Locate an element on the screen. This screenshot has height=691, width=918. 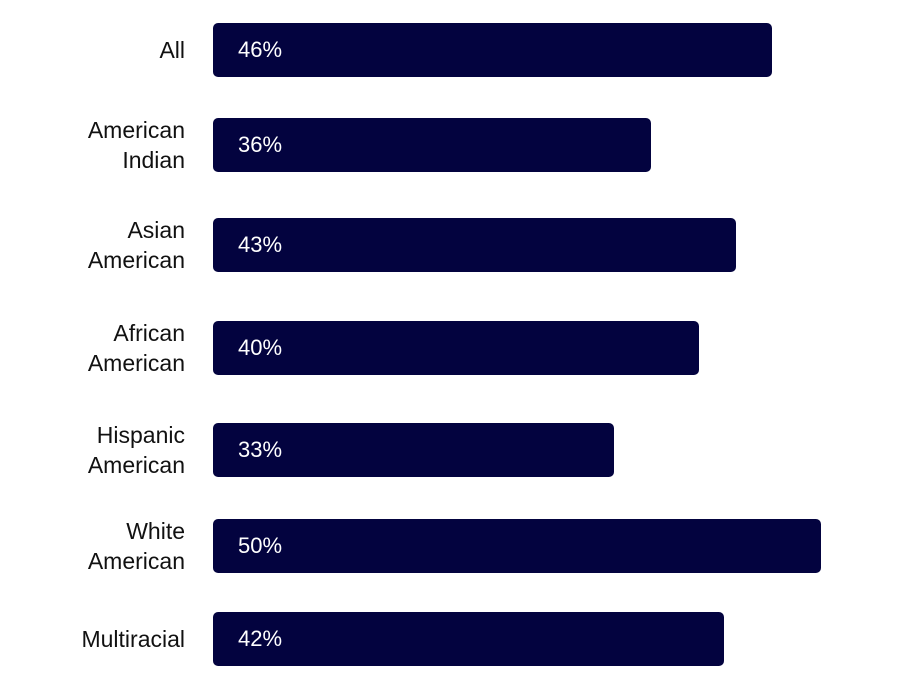
bar: 42% is located at coordinates (468, 639).